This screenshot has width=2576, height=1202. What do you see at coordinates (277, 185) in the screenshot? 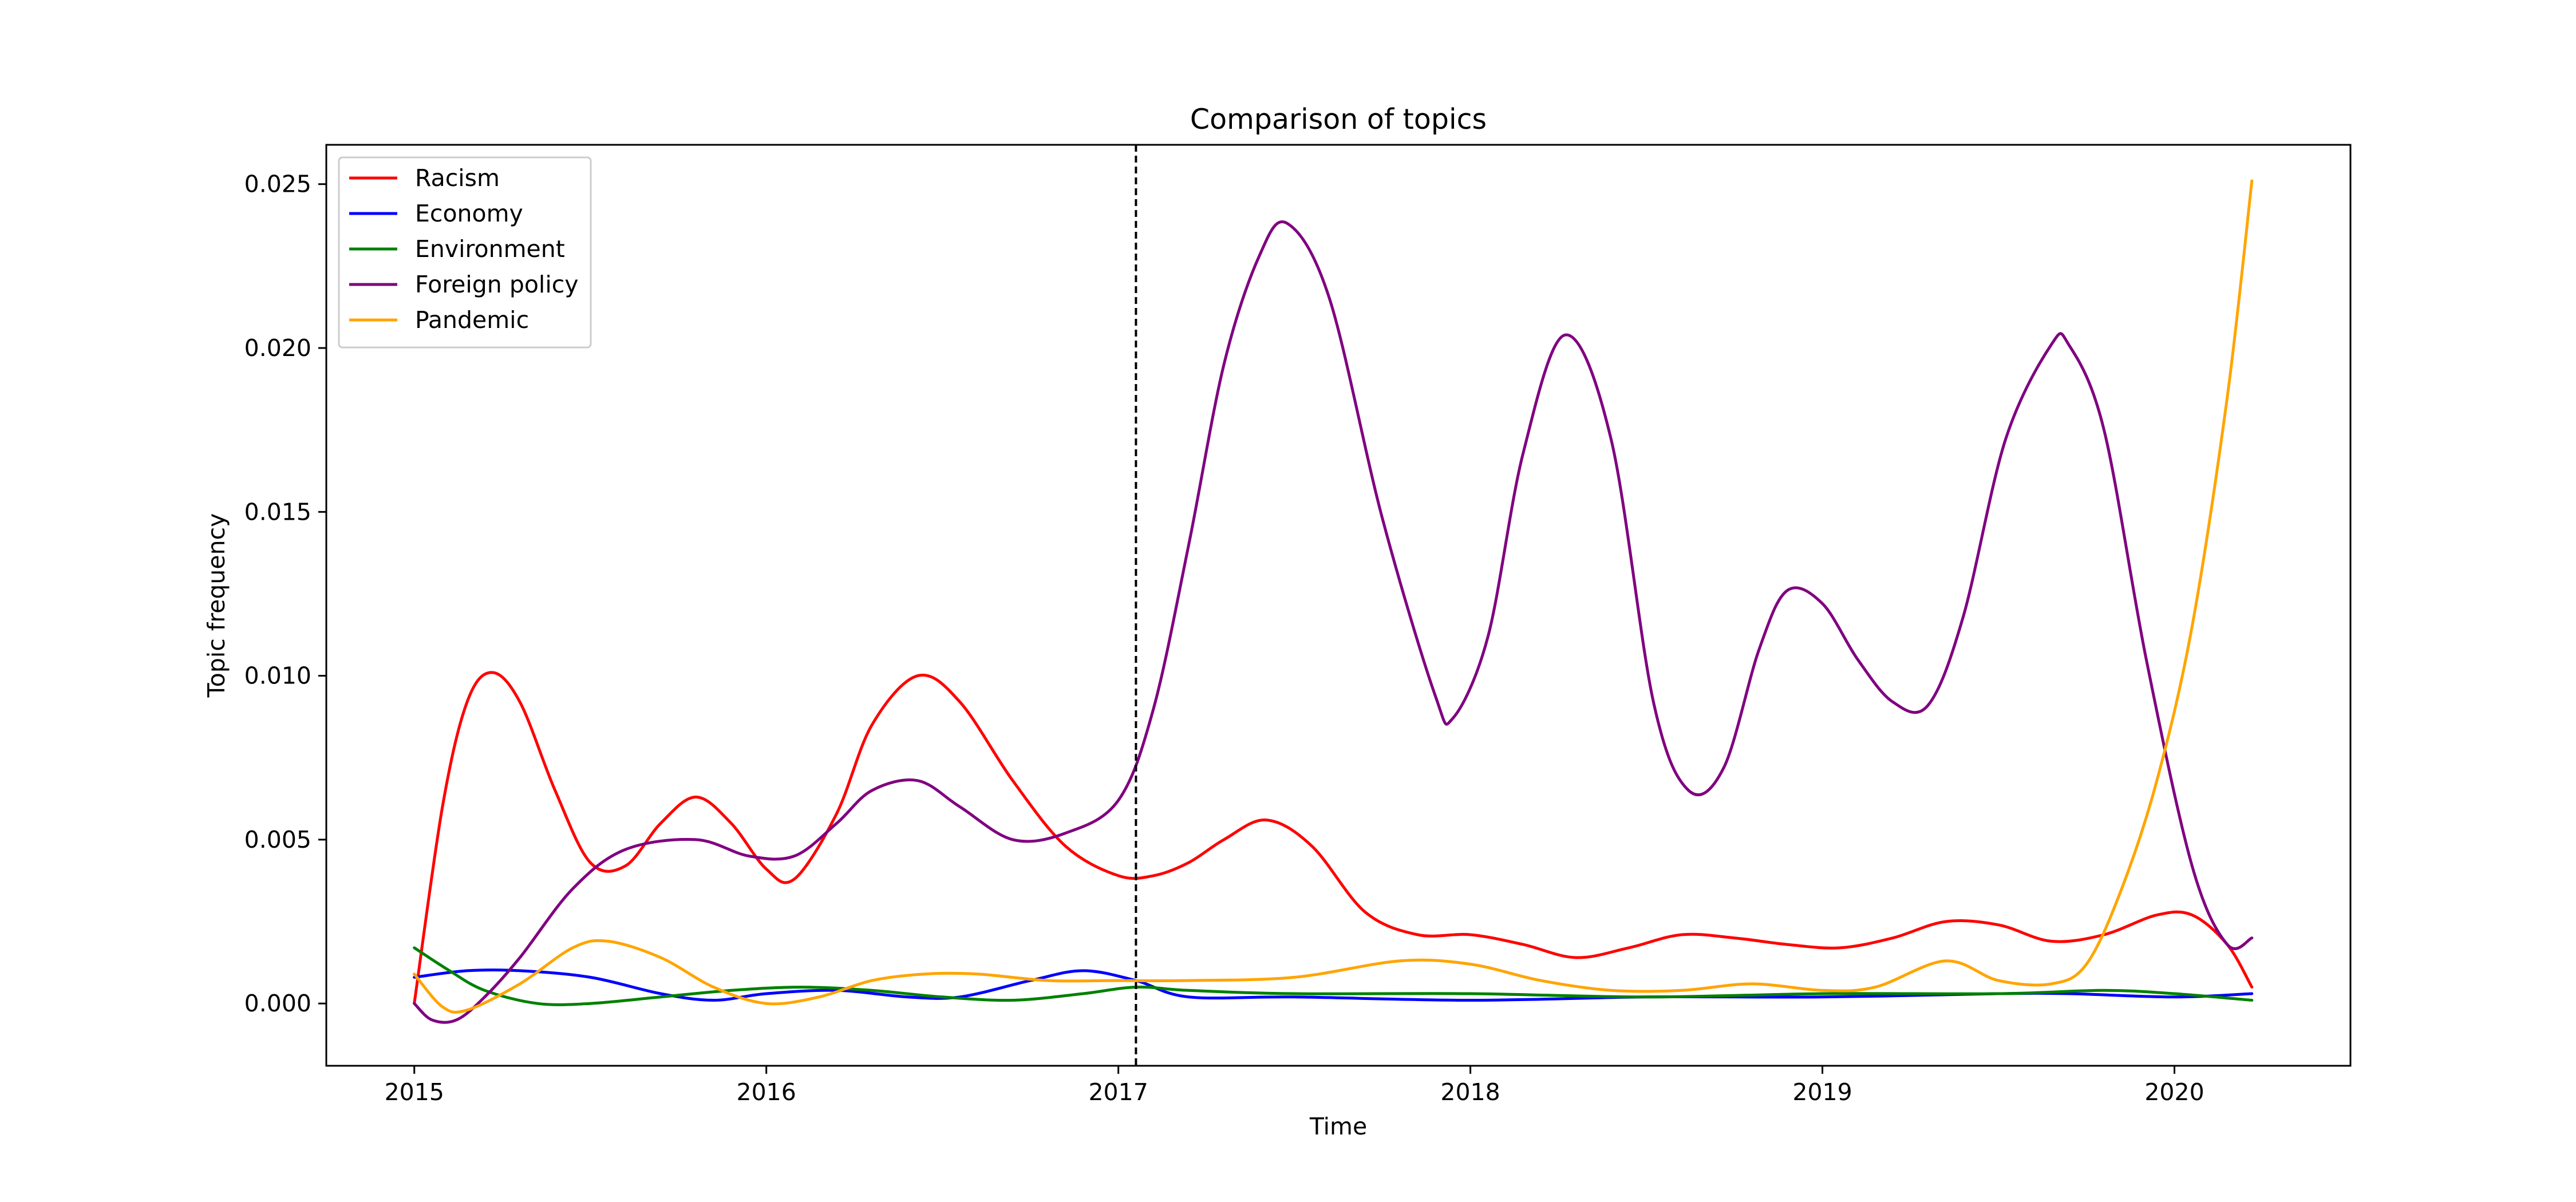
I see `y-tick-label: 0.025` at bounding box center [277, 185].